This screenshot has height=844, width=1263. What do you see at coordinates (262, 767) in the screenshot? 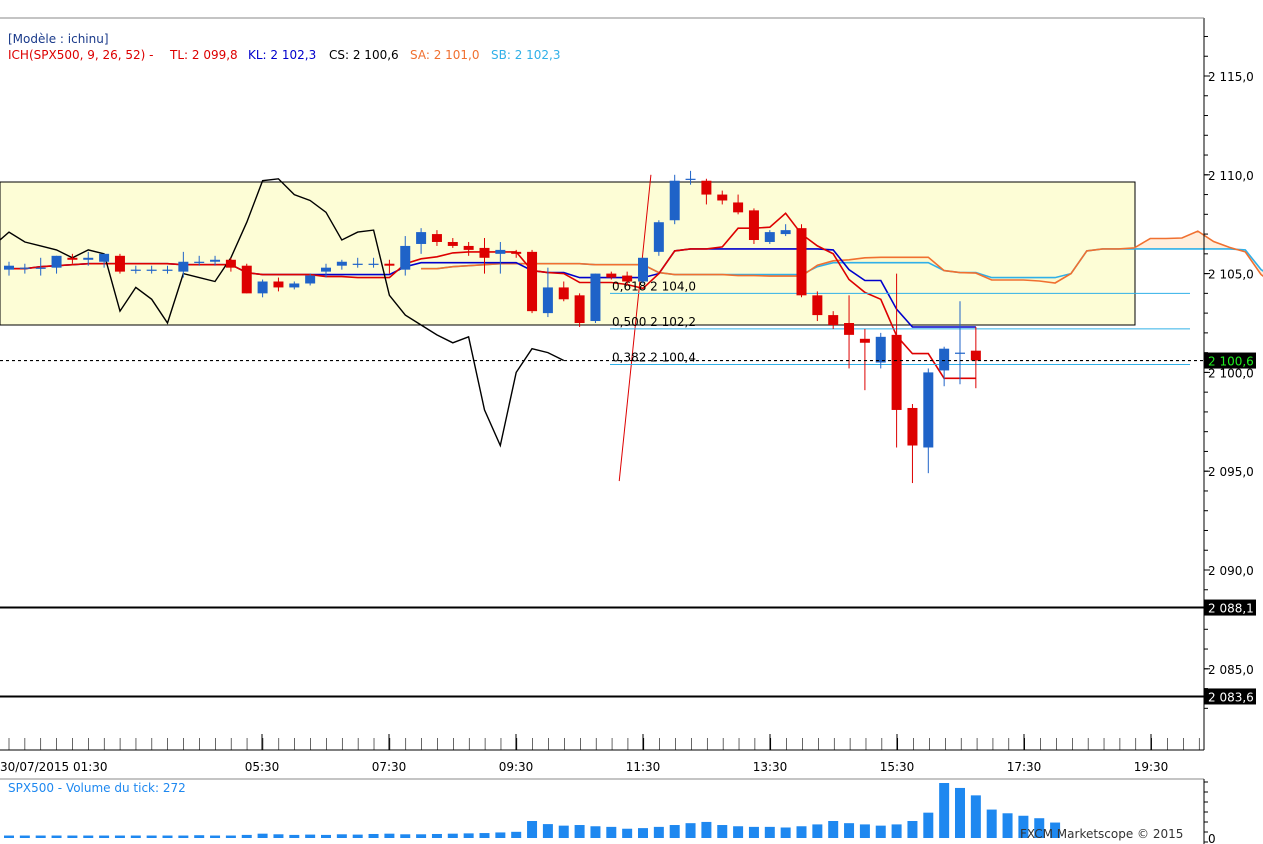
I see `time-tick-label: 05:30` at bounding box center [262, 767].